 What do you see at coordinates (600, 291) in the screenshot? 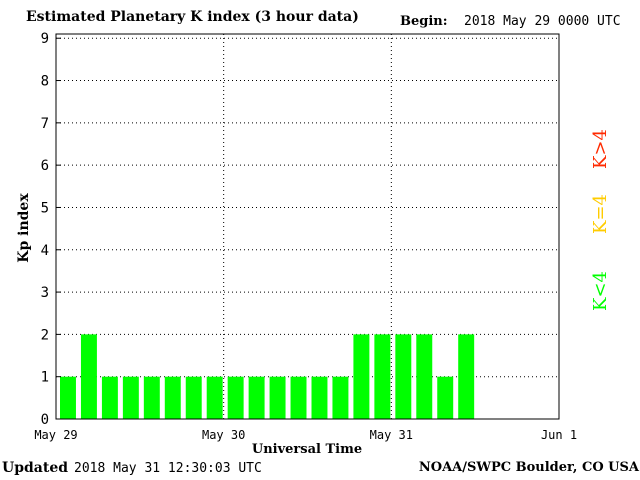
I see `legend-k-less-4: K<4` at bounding box center [600, 291].